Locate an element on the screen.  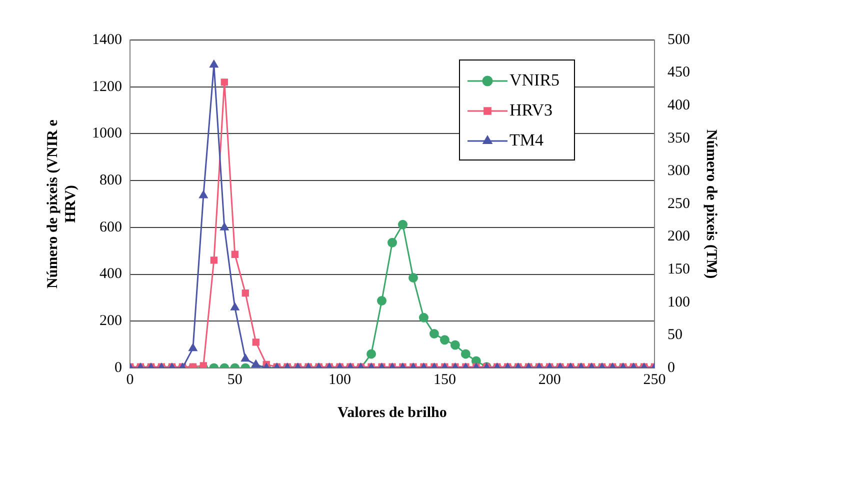
y2-tick-label: 150 is located at coordinates (679, 270).